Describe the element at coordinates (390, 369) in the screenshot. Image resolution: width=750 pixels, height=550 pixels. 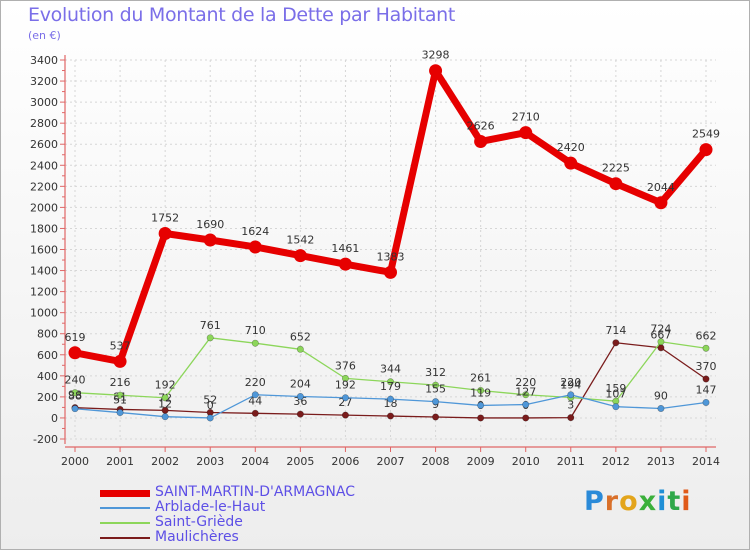
I see `data-label: 344` at that location.